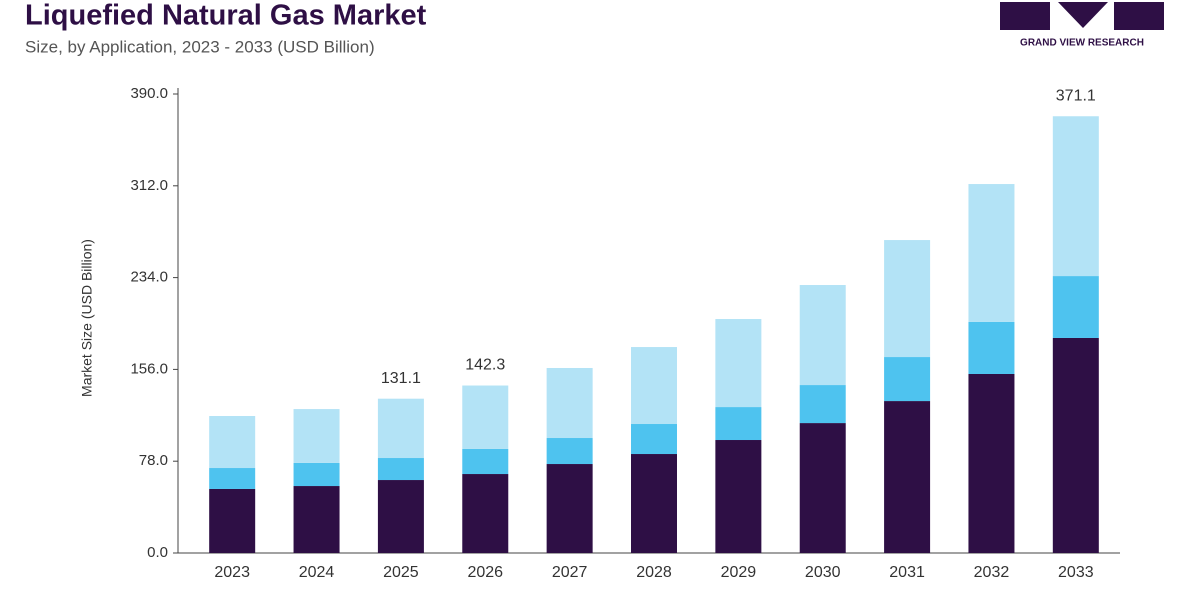  Describe the element at coordinates (317, 572) in the screenshot. I see `x-tick-label: 2024` at that location.